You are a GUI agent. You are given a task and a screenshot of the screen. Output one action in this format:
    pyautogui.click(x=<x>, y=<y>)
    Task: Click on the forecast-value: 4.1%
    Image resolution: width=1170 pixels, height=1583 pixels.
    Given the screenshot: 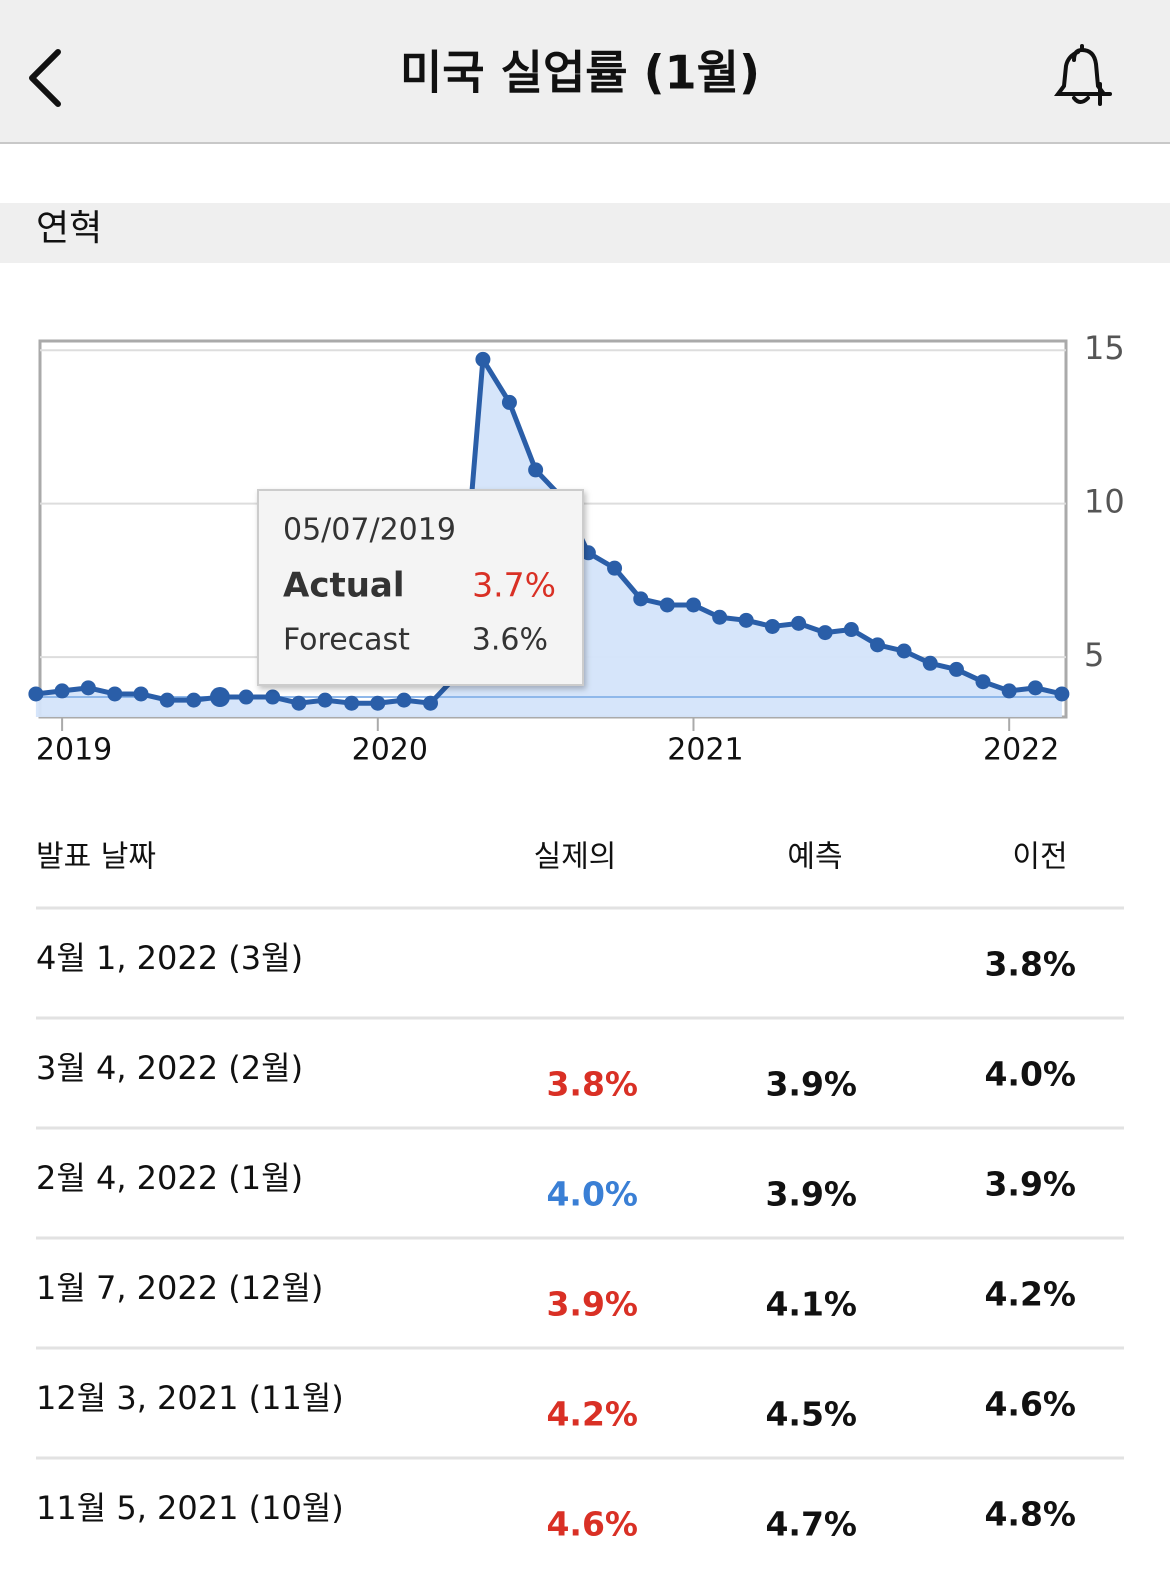 What is the action you would take?
    pyautogui.click(x=811, y=1304)
    